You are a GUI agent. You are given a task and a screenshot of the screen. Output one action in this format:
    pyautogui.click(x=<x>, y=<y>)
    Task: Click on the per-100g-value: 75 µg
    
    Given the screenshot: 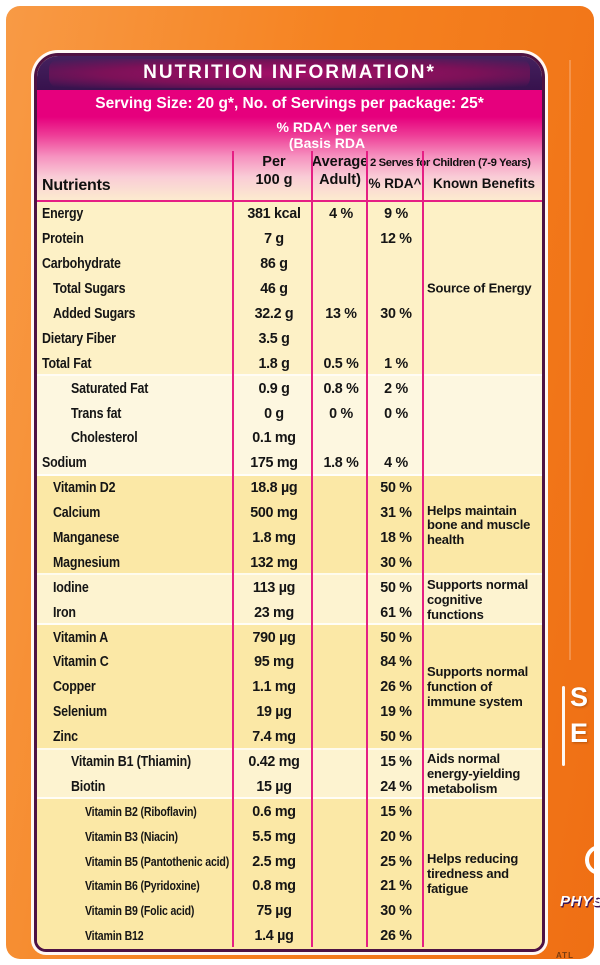 What is the action you would take?
    pyautogui.click(x=274, y=911)
    